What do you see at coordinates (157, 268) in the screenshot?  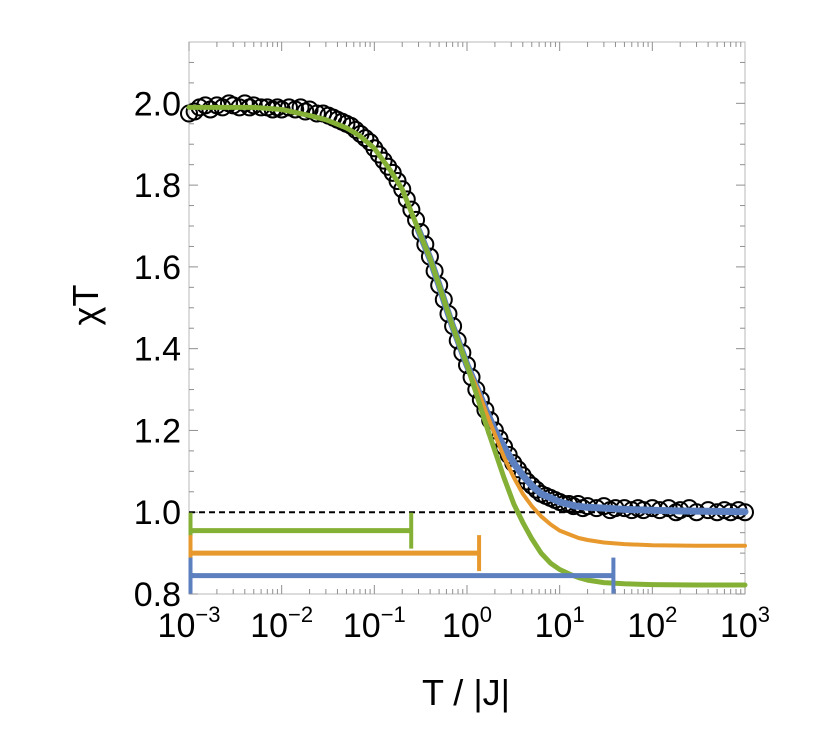 I see `y-tick-label: 1.6` at bounding box center [157, 268].